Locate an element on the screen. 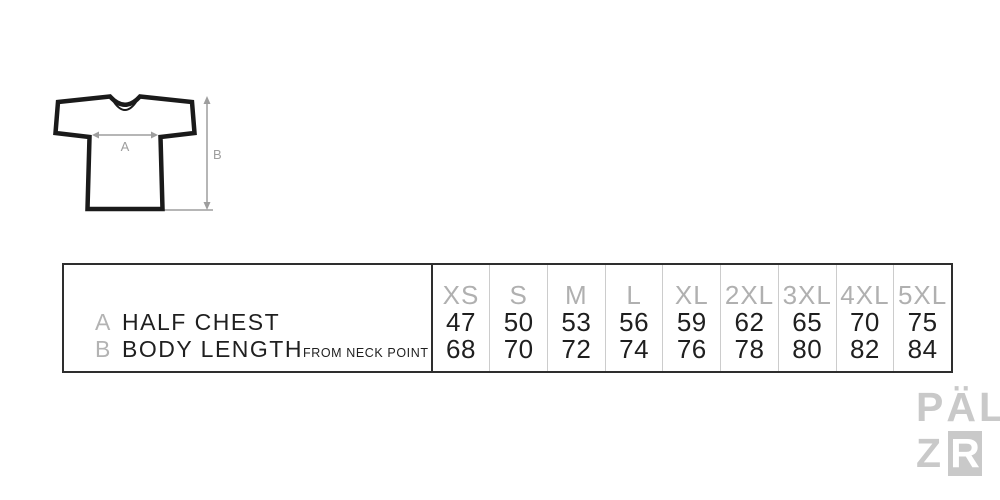 The height and width of the screenshot is (500, 1000). value-b-XL: 76 is located at coordinates (691, 349).